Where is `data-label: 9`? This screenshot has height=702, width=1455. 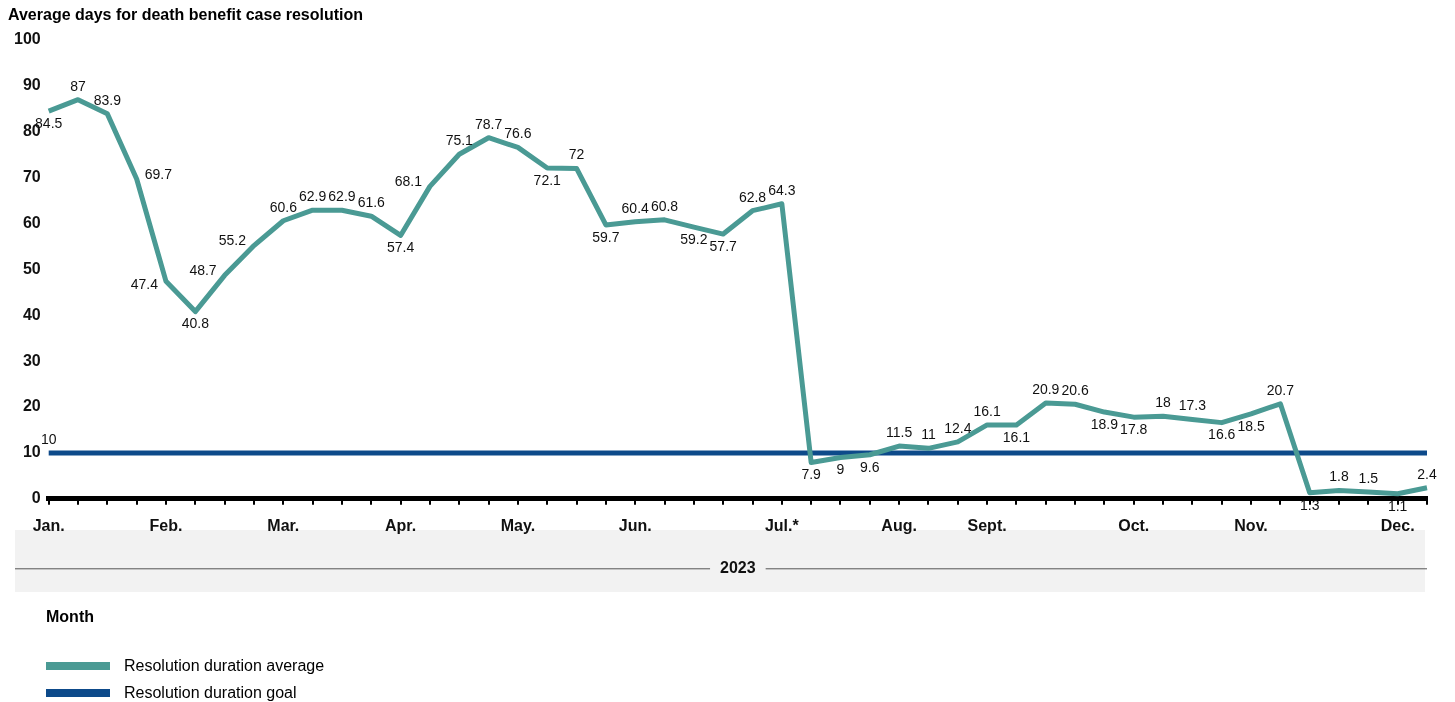 data-label: 9 is located at coordinates (840, 469).